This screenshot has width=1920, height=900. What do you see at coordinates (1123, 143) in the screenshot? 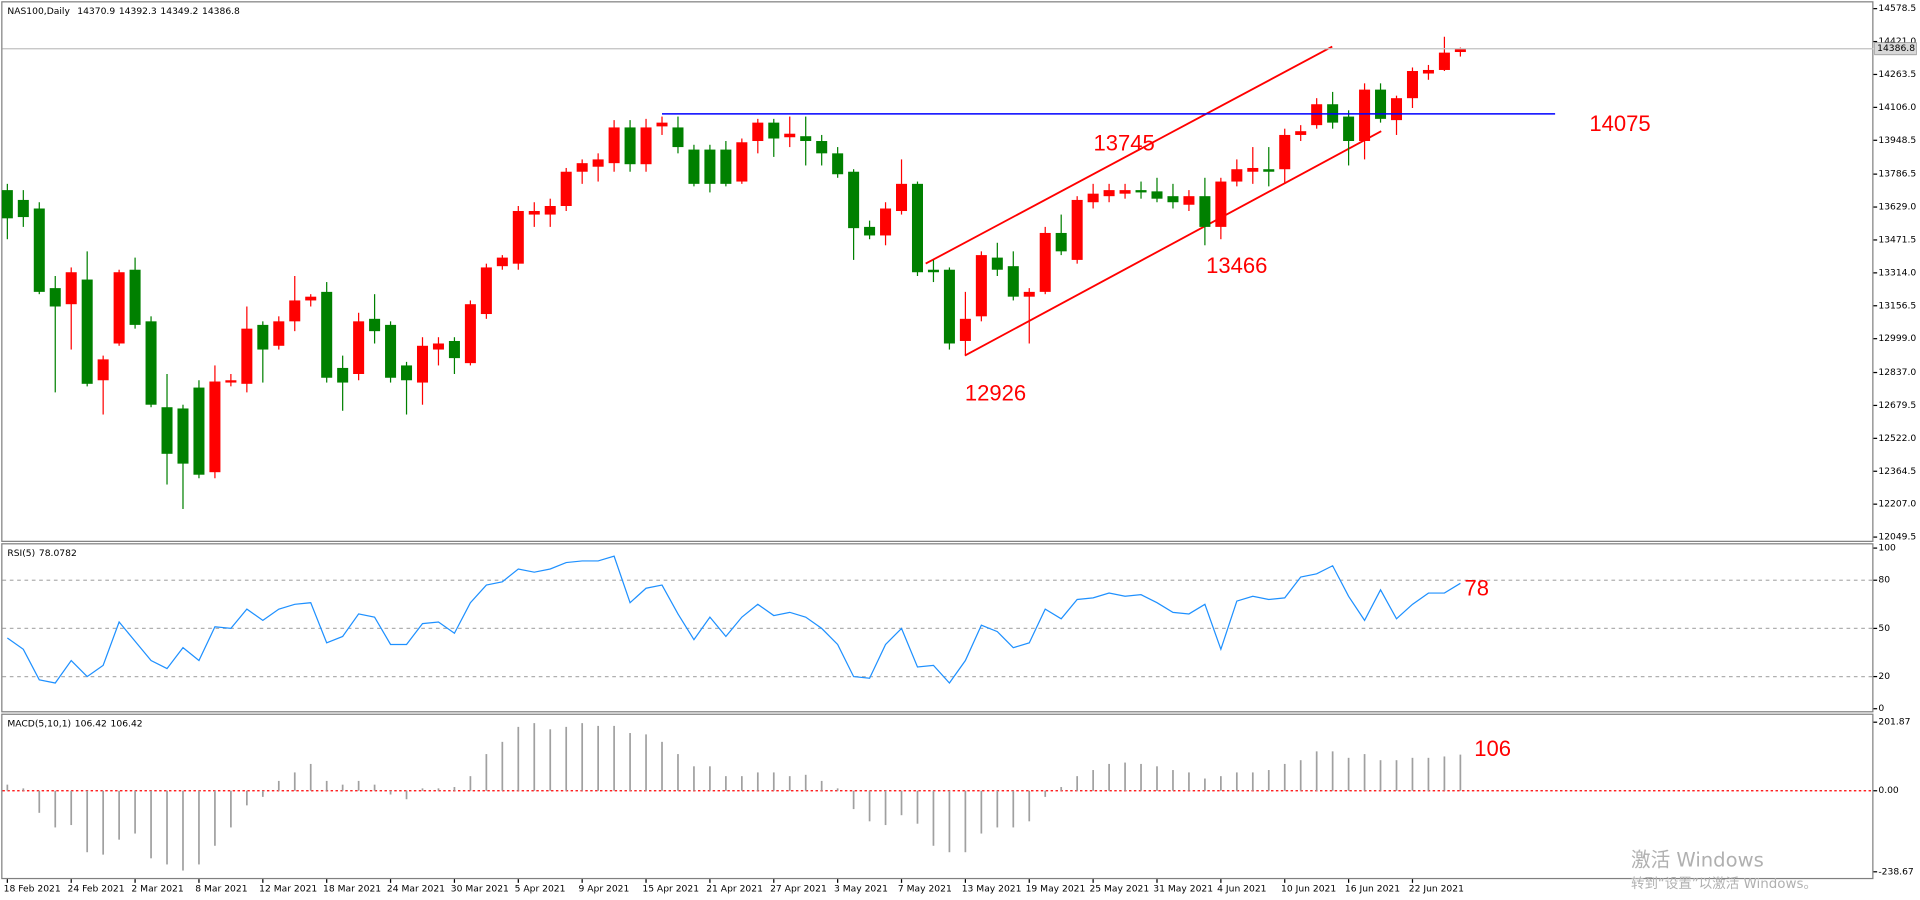
I see `annotation: 13745` at bounding box center [1123, 143].